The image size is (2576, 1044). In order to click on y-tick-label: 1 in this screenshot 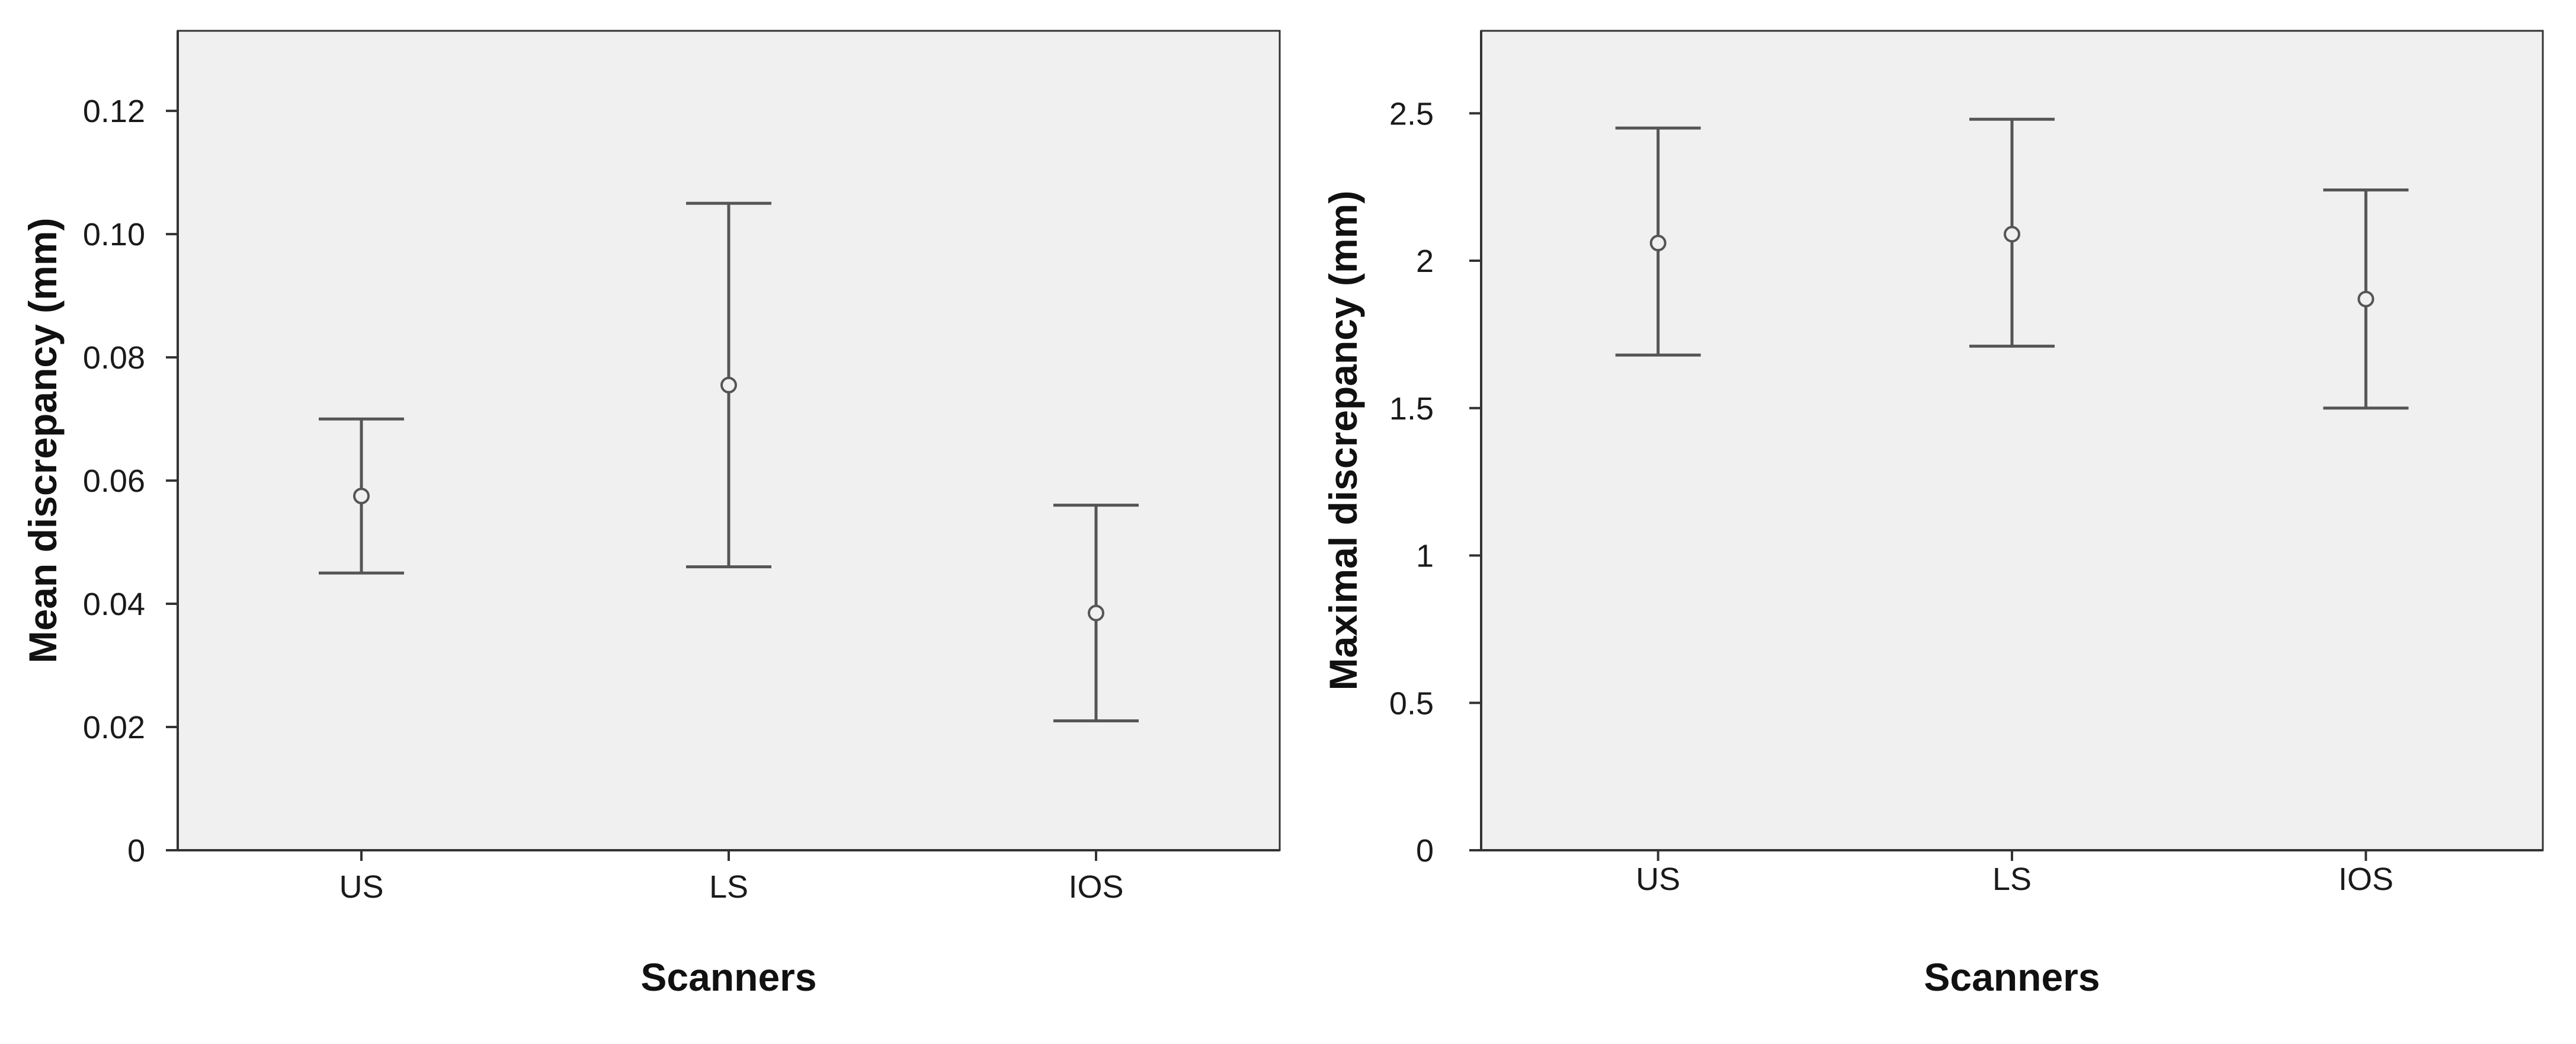, I will do `click(1425, 556)`.